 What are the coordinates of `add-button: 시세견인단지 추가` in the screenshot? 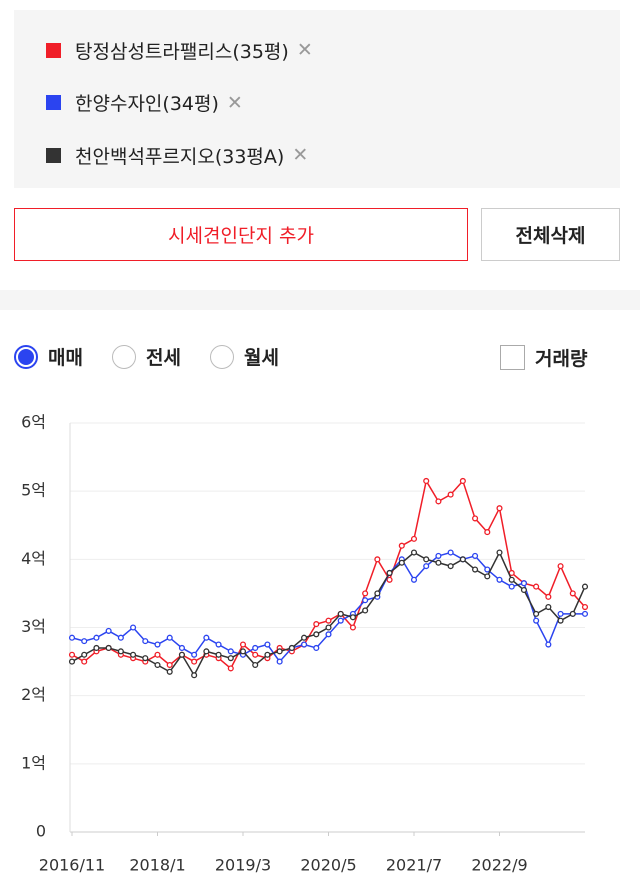 It's located at (241, 234).